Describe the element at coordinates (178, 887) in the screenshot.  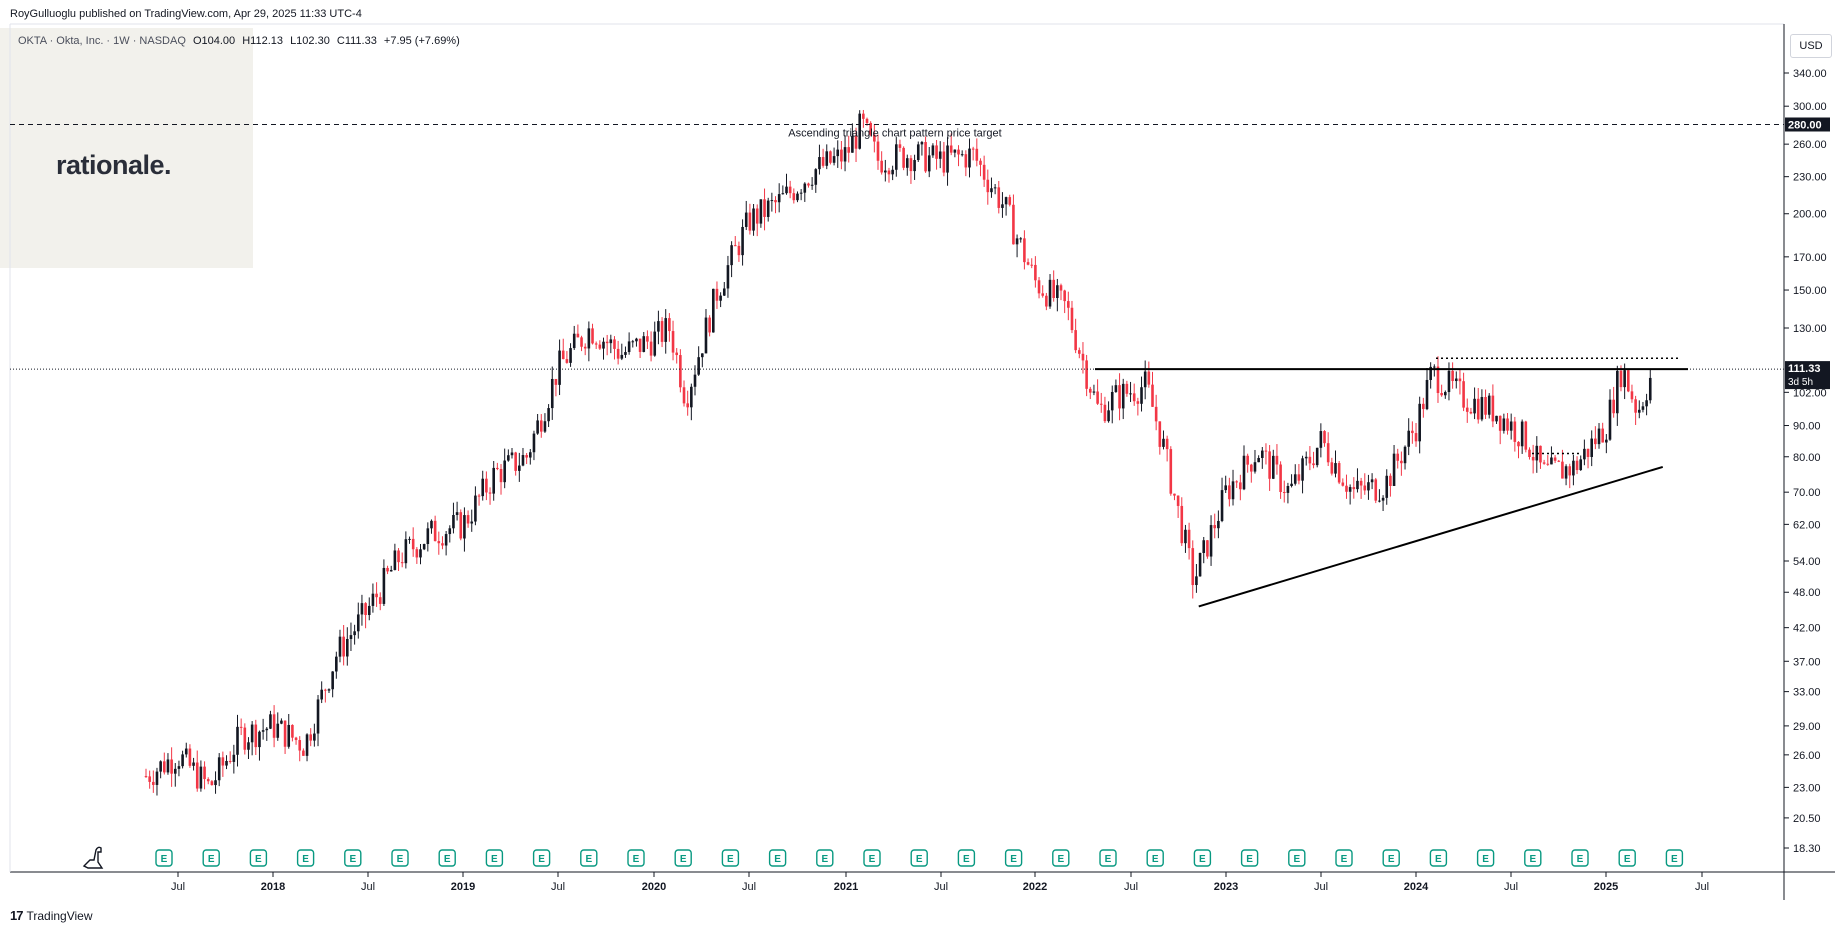
I see `time-tick-label: Jul` at that location.